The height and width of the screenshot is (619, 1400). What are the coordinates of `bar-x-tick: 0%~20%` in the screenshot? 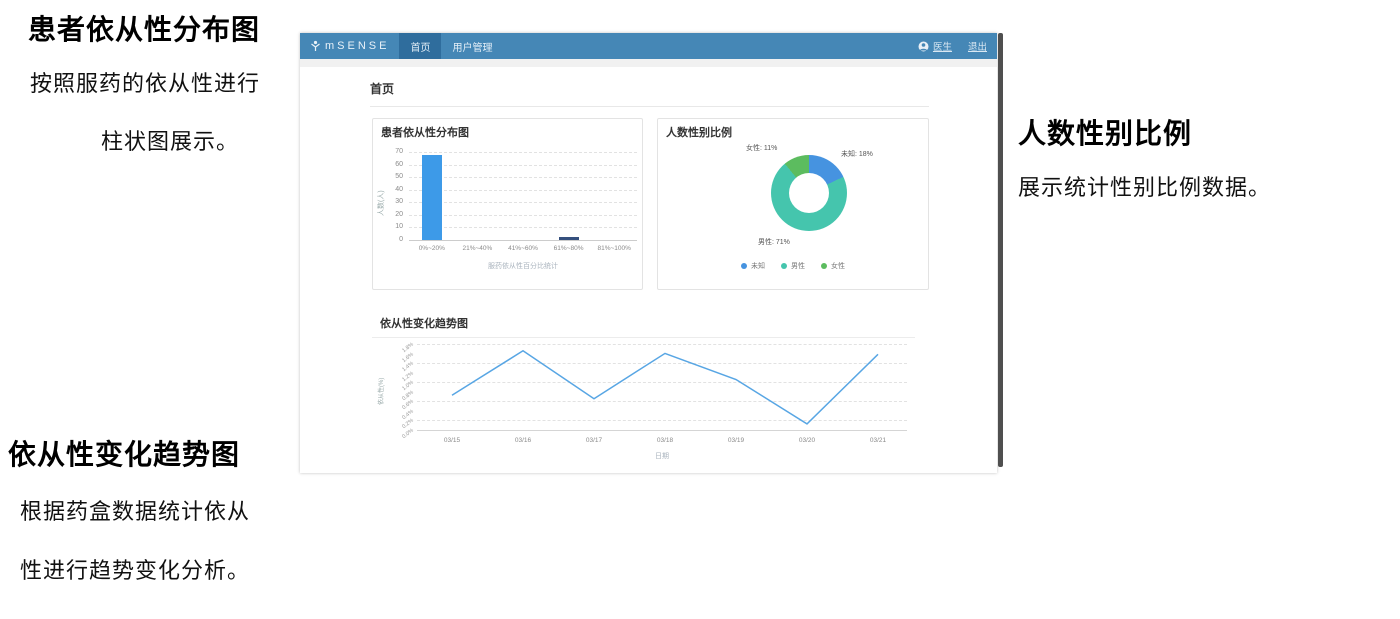 It's located at (431, 248).